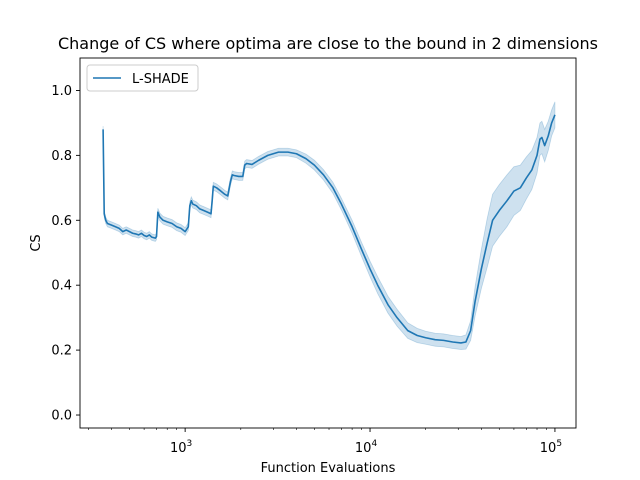 This screenshot has width=640, height=480. What do you see at coordinates (61, 221) in the screenshot?
I see `y-tick-label: 0.6` at bounding box center [61, 221].